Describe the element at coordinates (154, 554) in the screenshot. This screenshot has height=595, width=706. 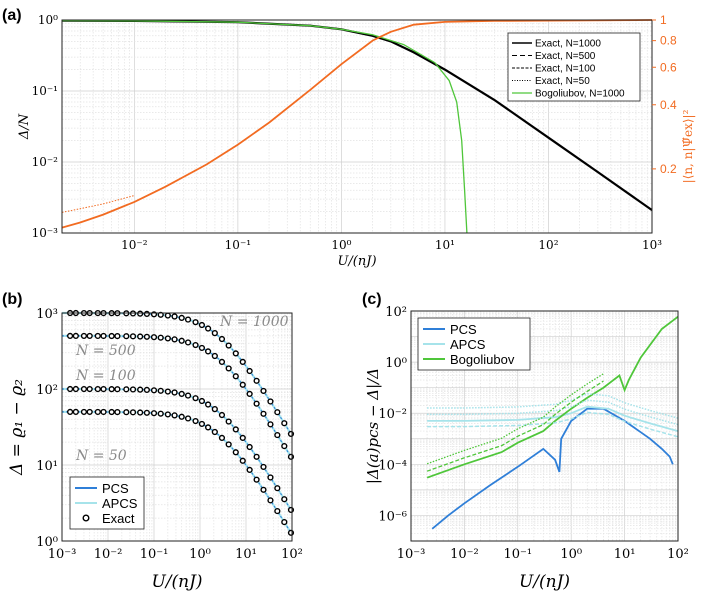
I see `b-xtick-label: 10⁻¹` at that location.